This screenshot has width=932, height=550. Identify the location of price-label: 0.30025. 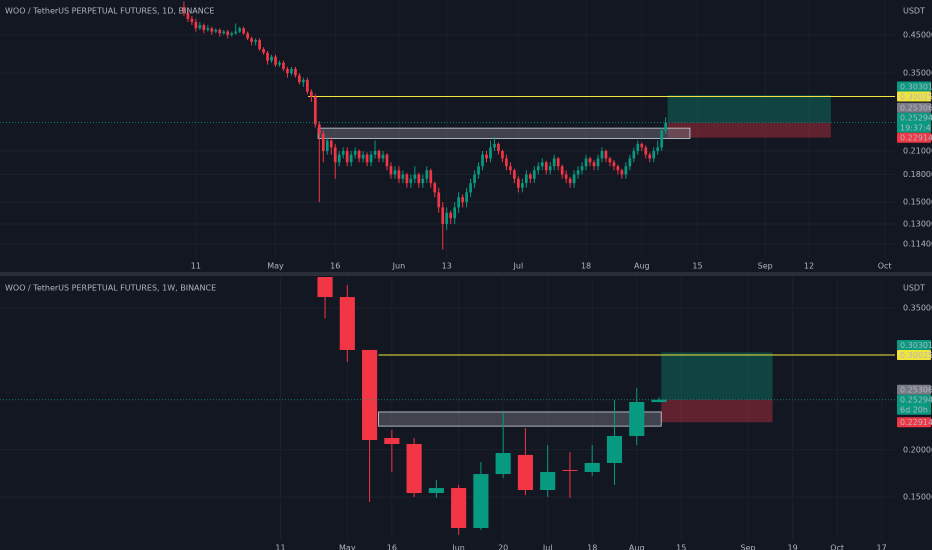
(916, 97).